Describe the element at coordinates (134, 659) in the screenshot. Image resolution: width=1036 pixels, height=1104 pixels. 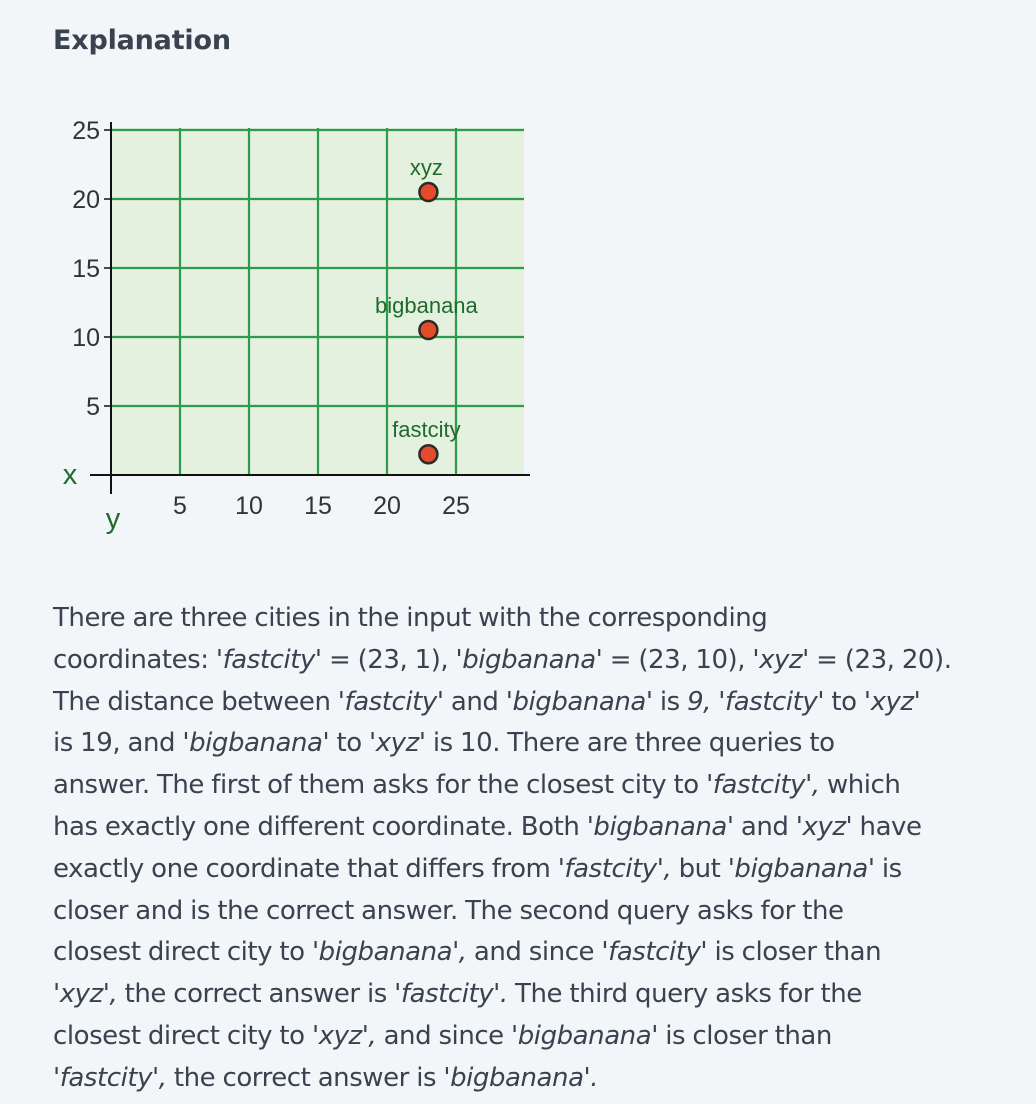
I see `explanation-segment: coordinates:` at that location.